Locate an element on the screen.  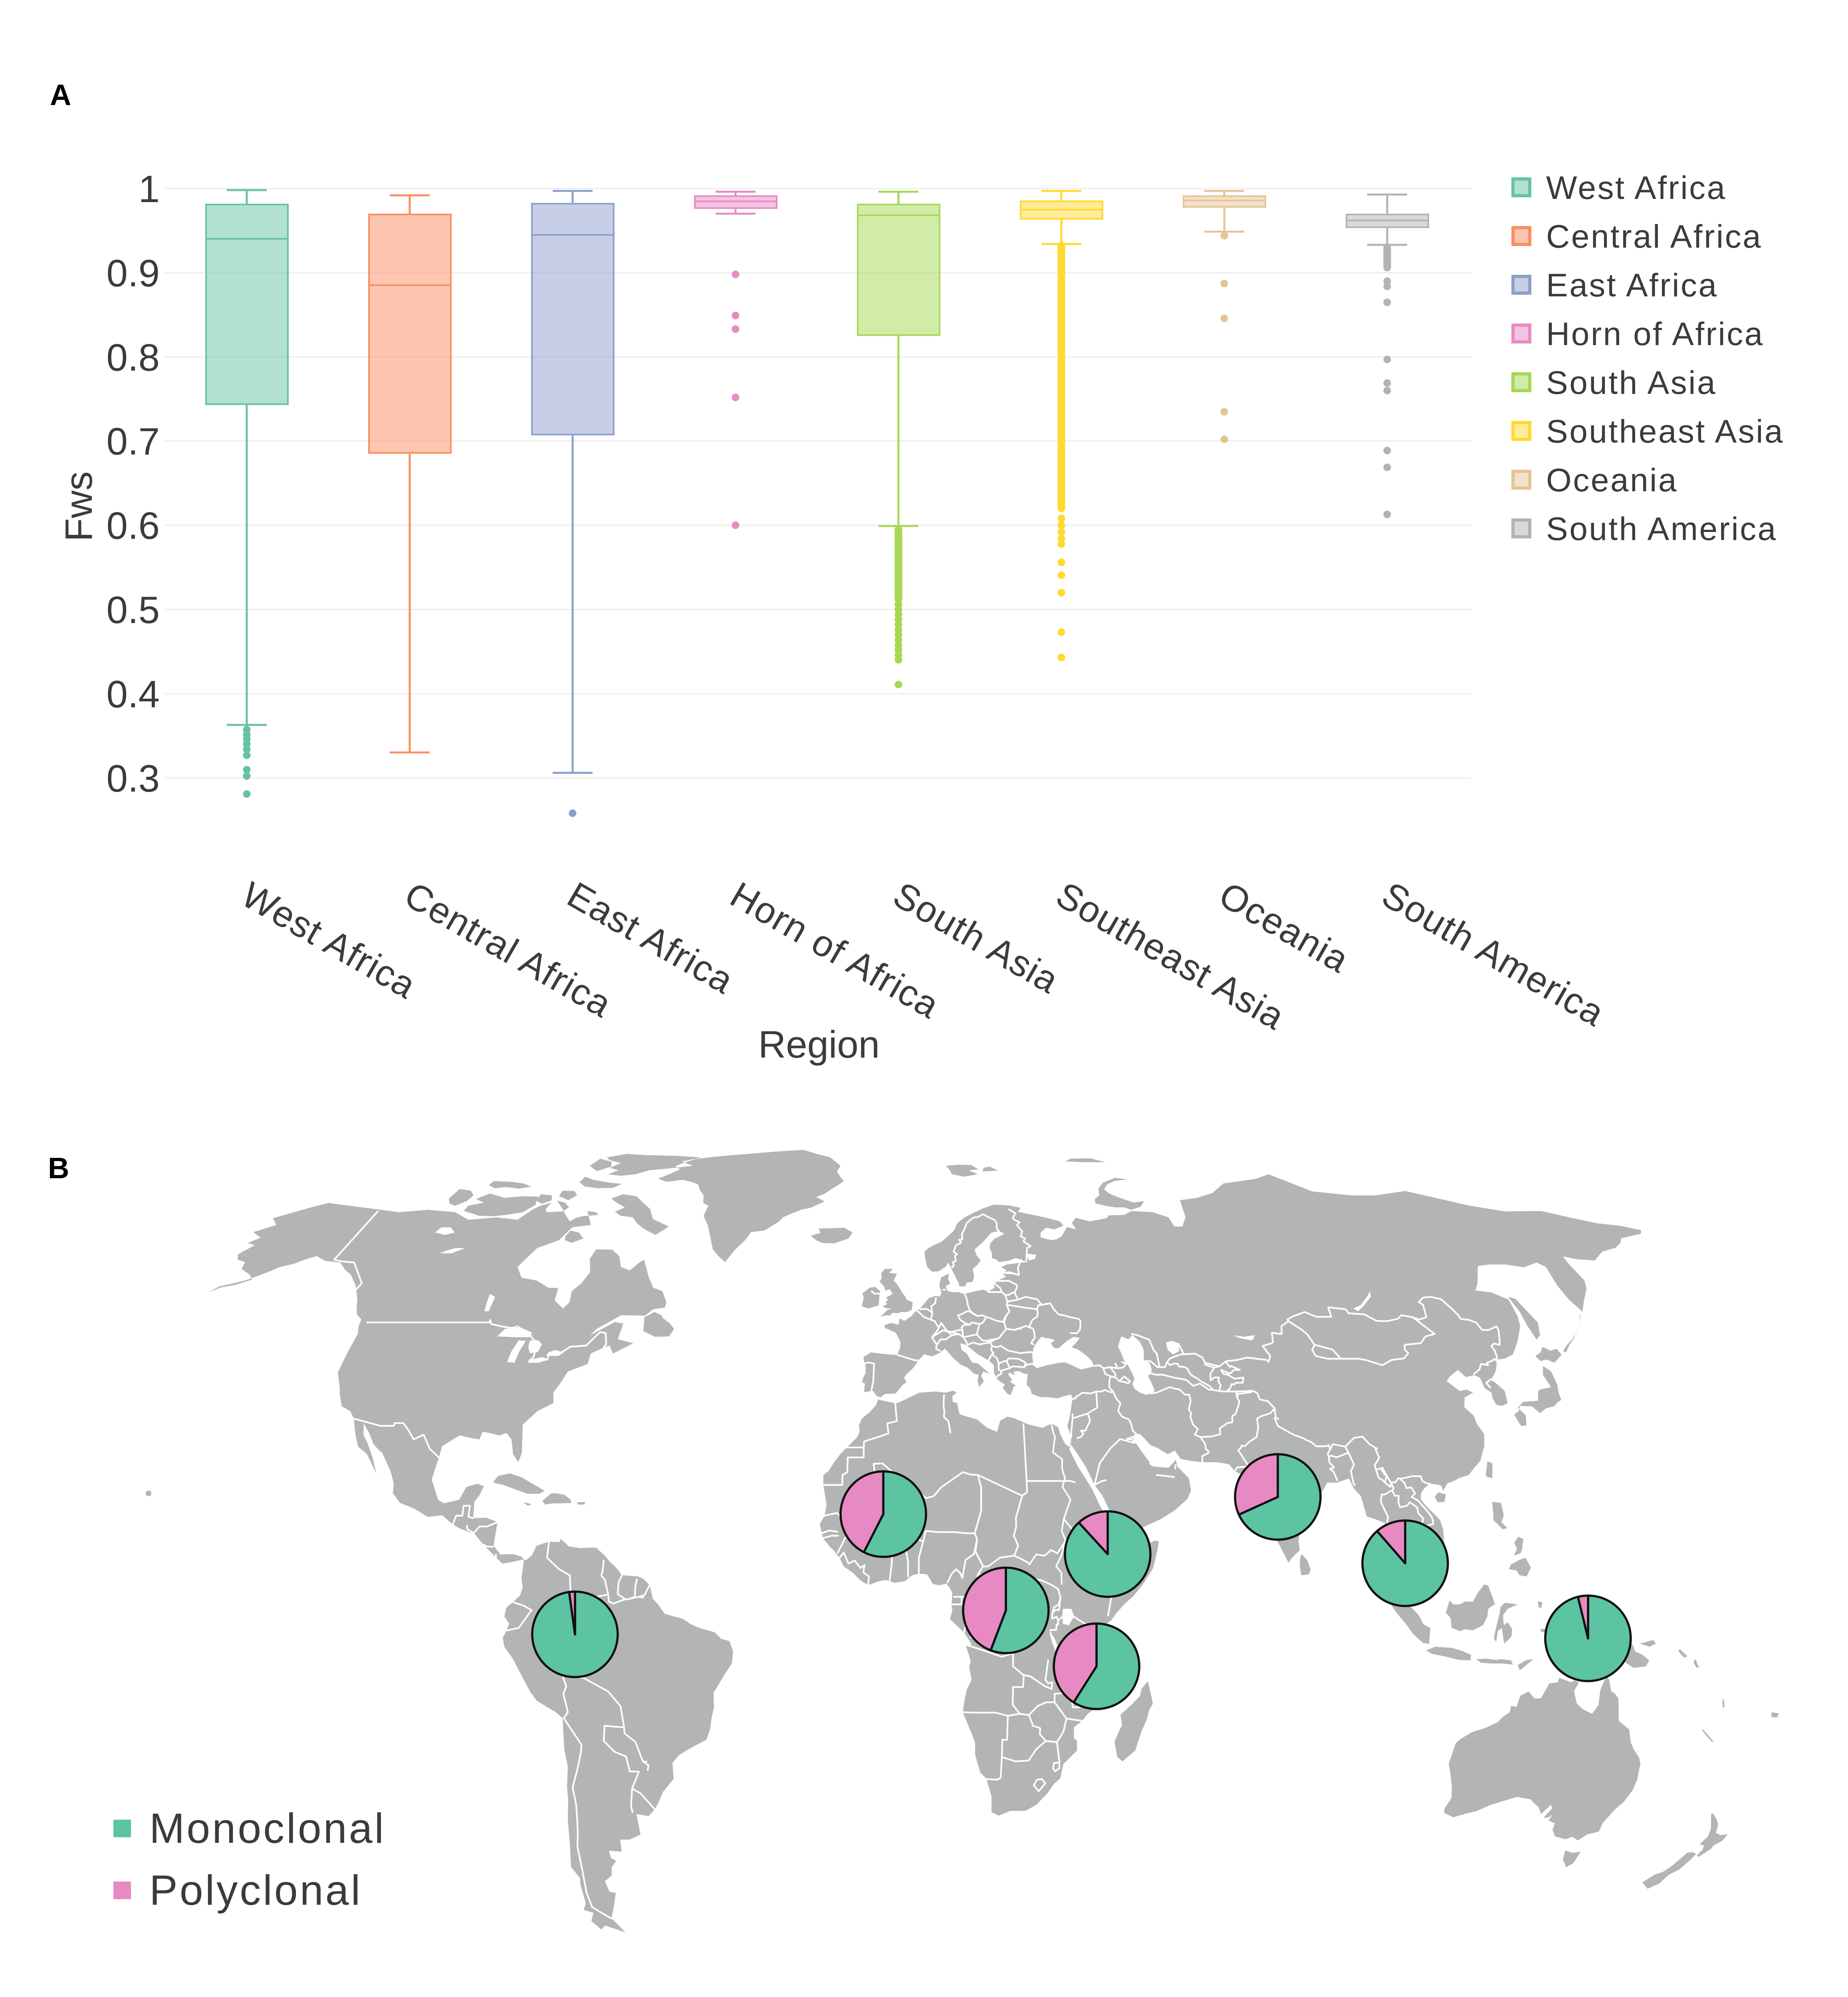
svg-text: Region is located at coordinates (819, 1044).